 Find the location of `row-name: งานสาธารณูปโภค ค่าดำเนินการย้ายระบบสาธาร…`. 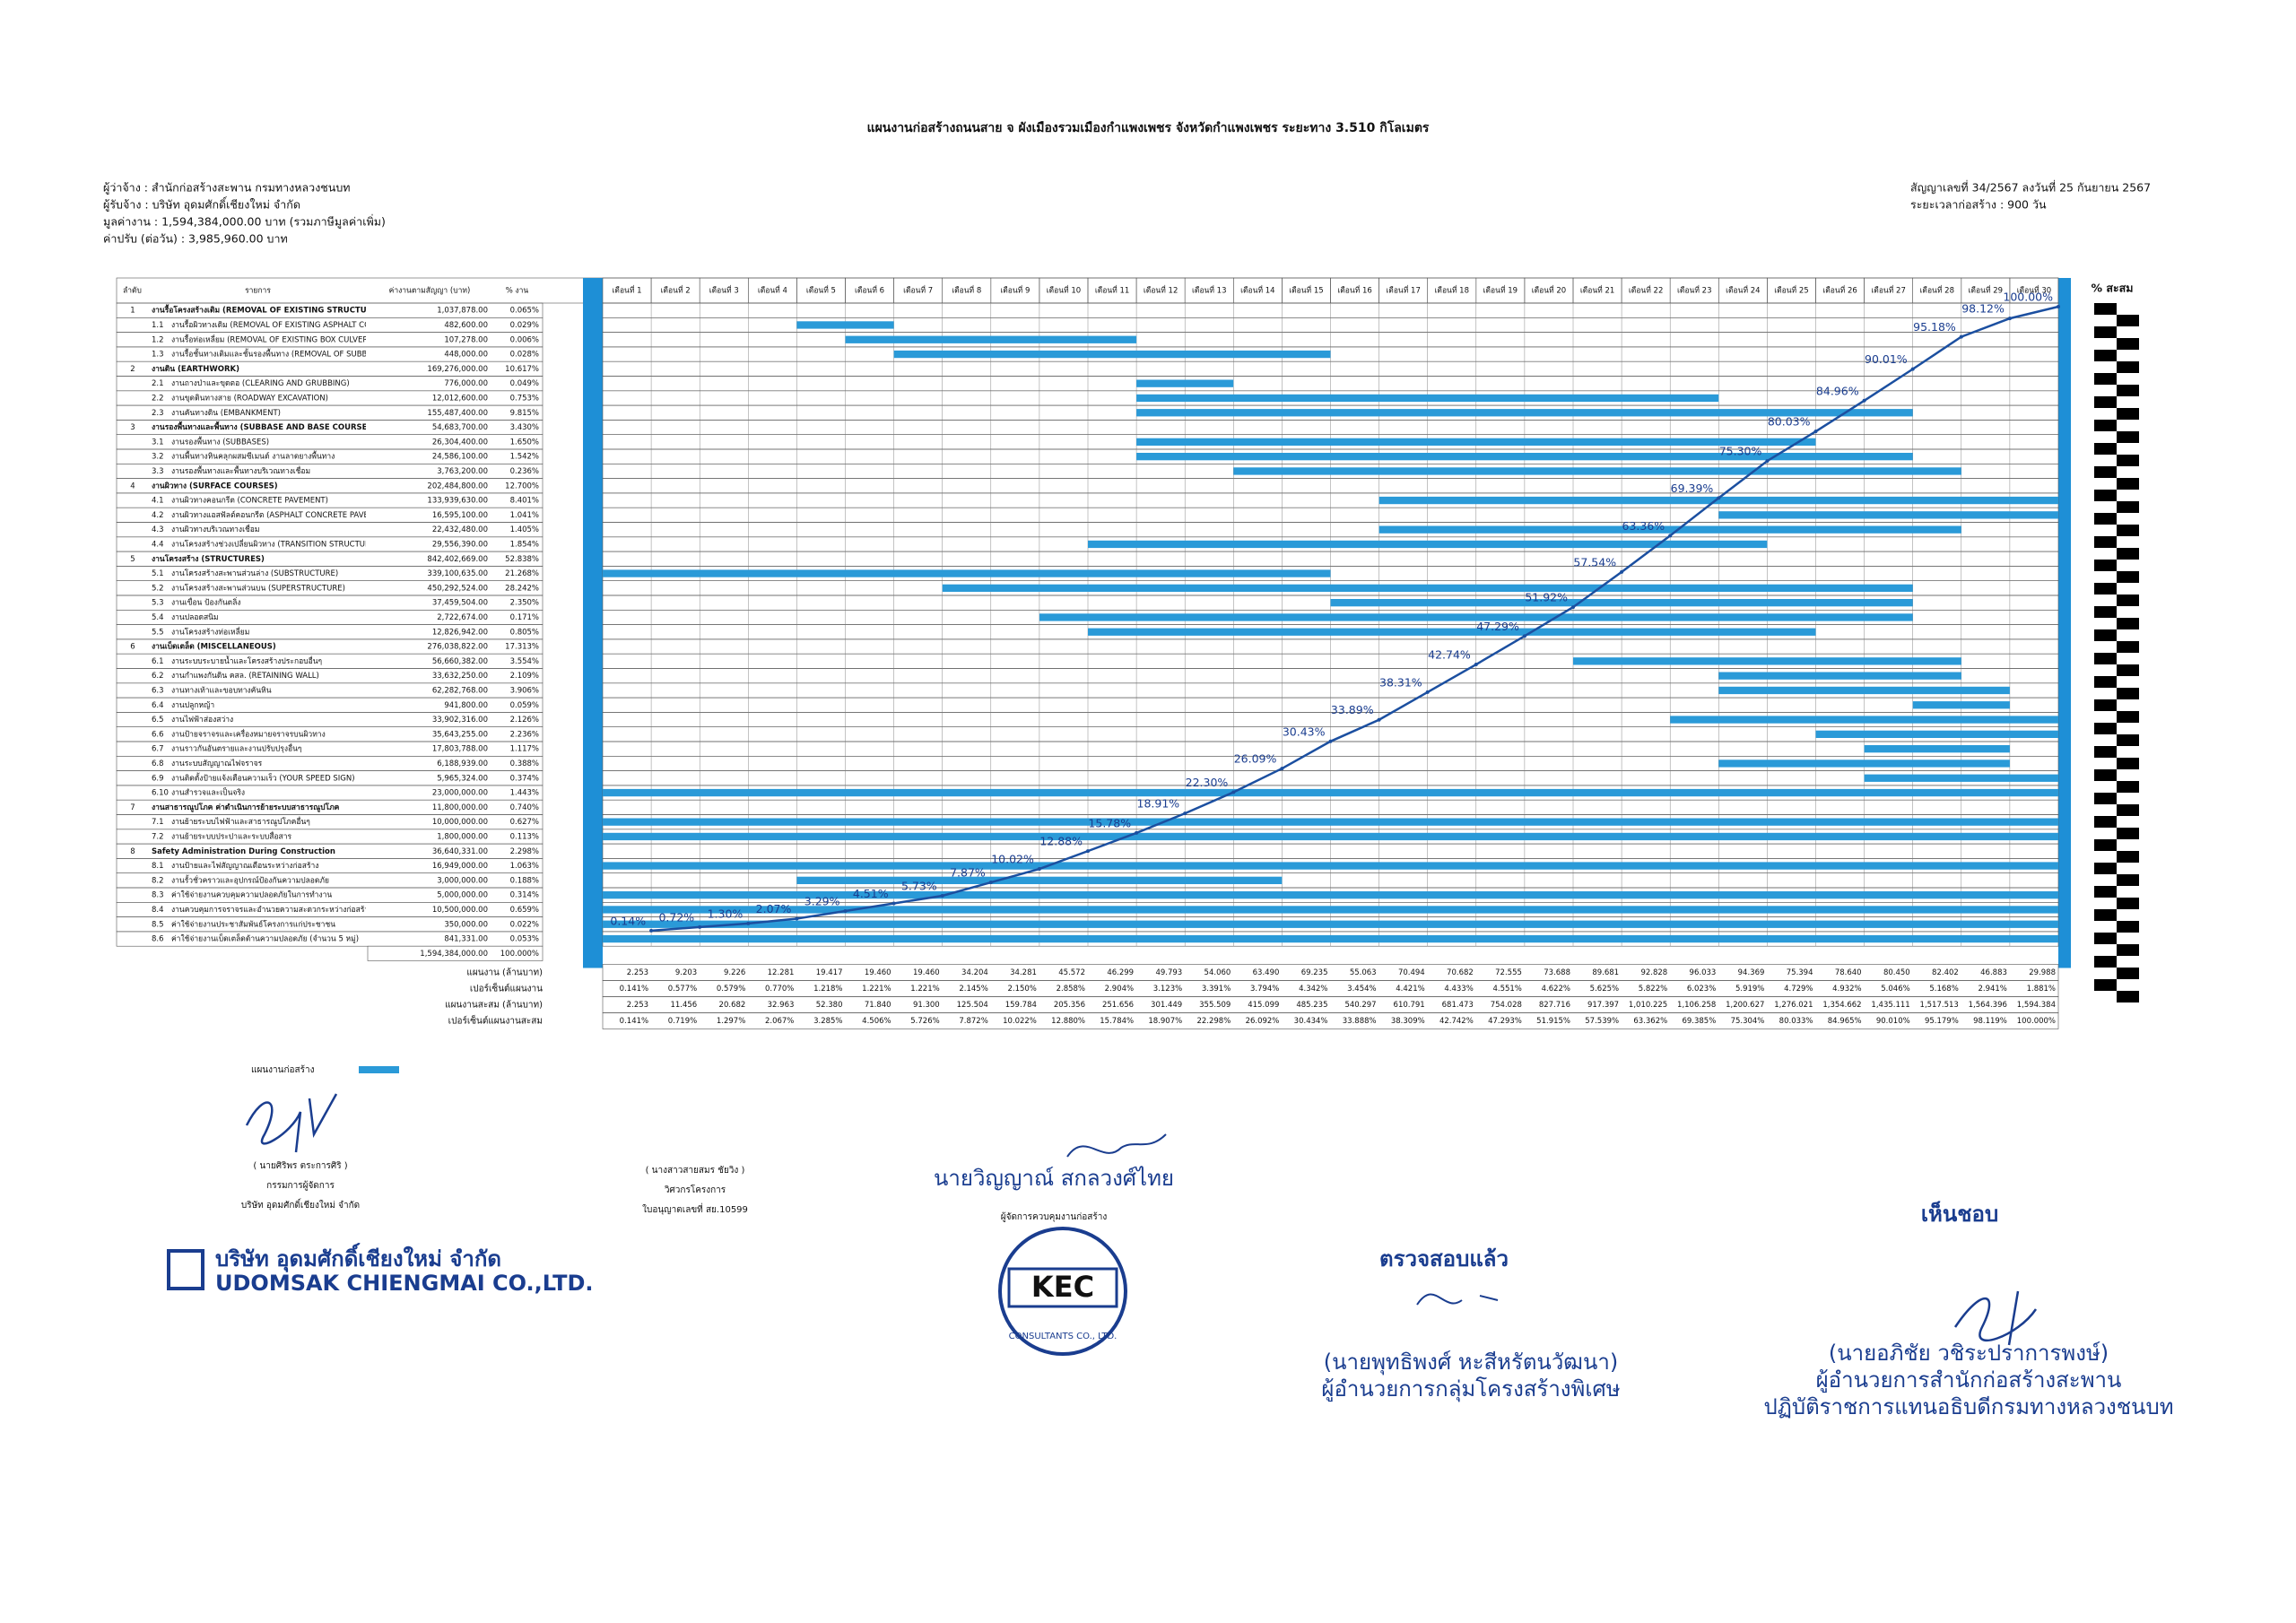

row-name: งานสาธารณูปโภค ค่าดำเนินการย้ายระบบสาธาร… is located at coordinates (246, 807).